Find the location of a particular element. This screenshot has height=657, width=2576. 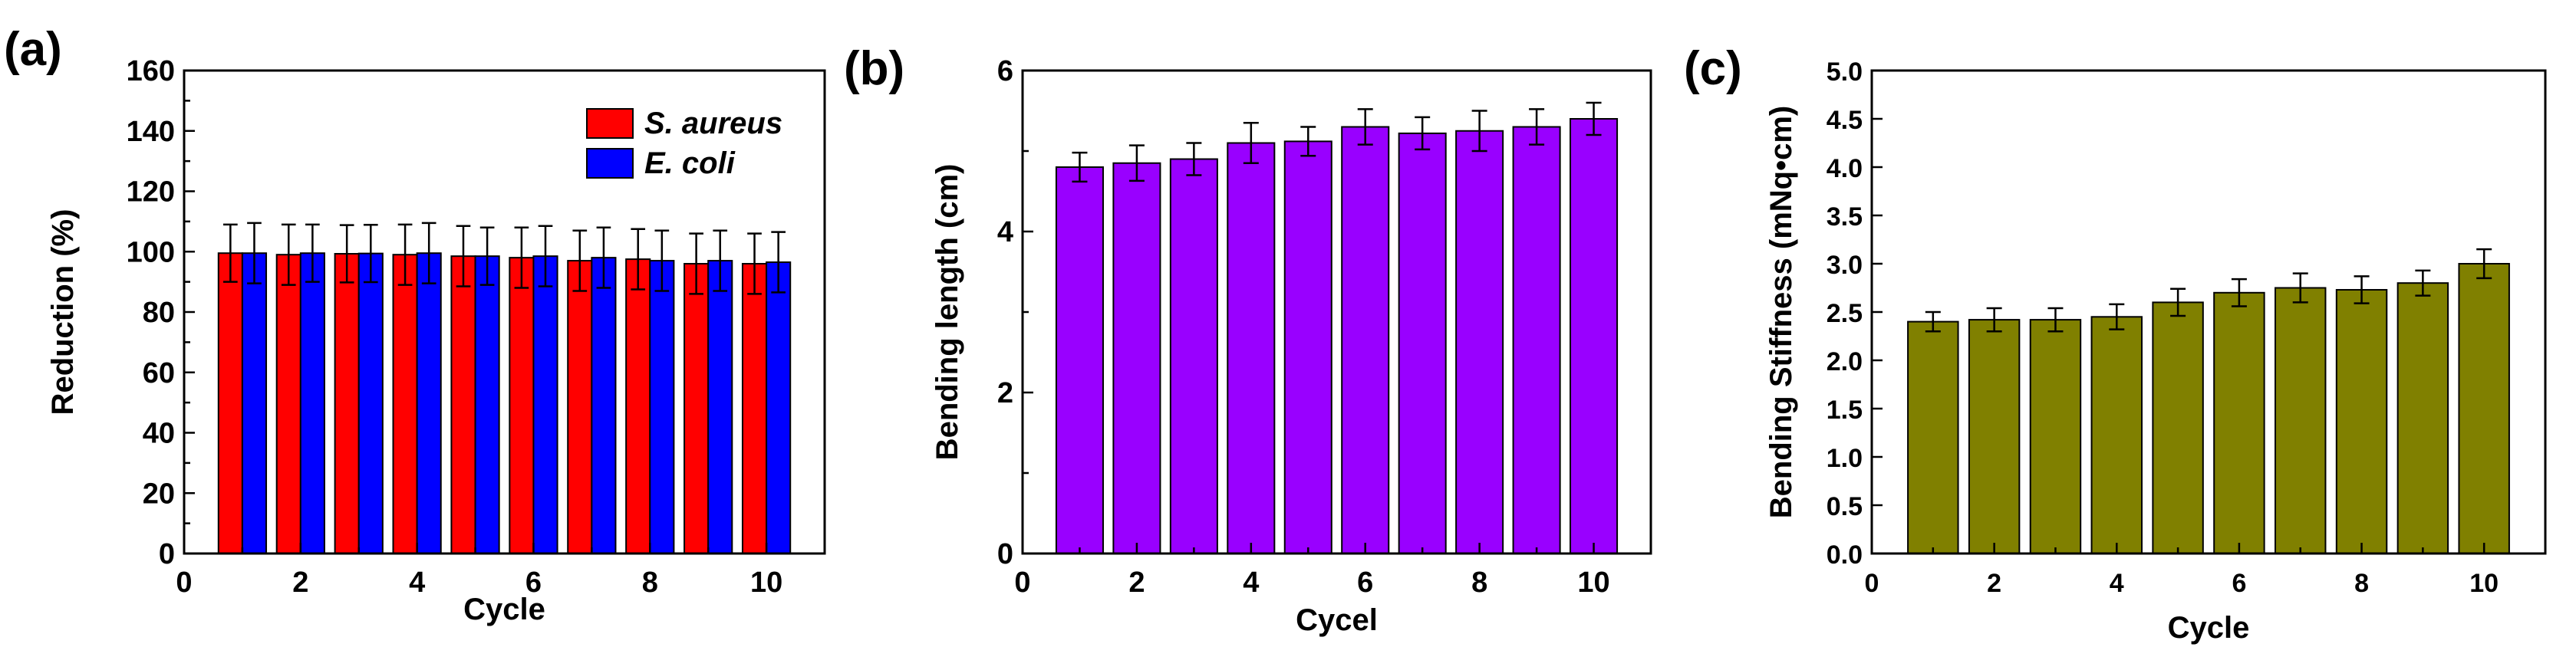

y-tick-label: 2 is located at coordinates (1005, 393).